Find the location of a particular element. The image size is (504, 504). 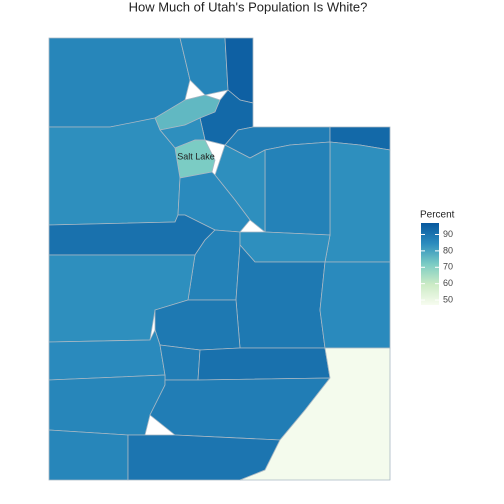

county-label: Salt Lake is located at coordinates (196, 156).